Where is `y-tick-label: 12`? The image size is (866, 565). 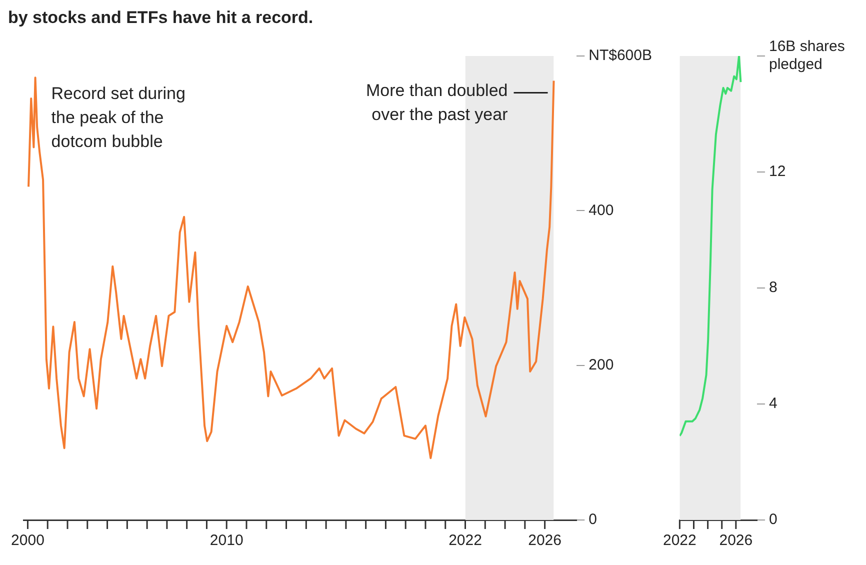
y-tick-label: 12 is located at coordinates (777, 171).